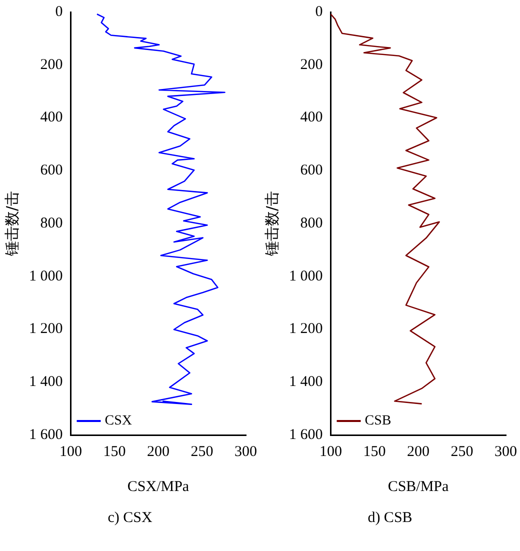 The height and width of the screenshot is (551, 520). What do you see at coordinates (158, 486) in the screenshot?
I see `x-axis-title: CSX/MPa` at bounding box center [158, 486].